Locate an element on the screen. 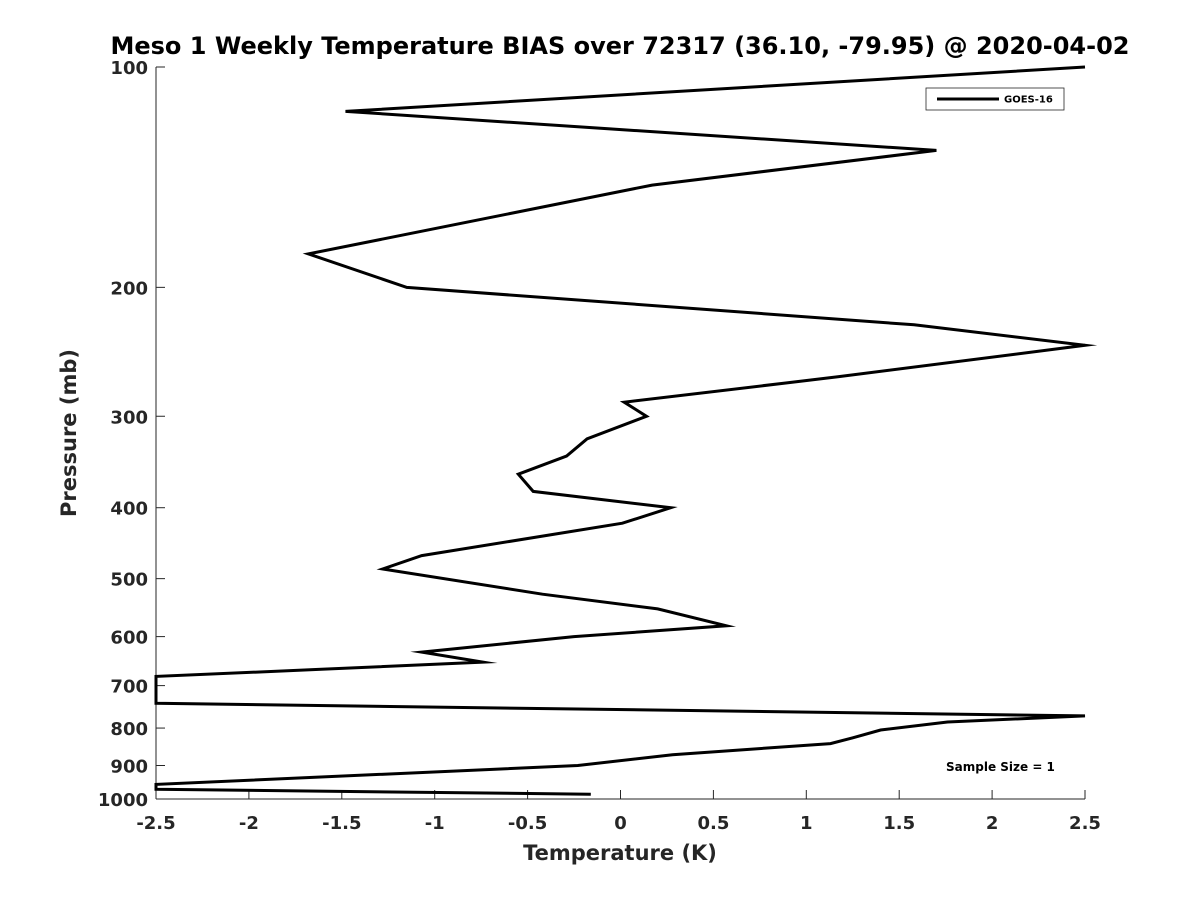 The height and width of the screenshot is (900, 1200). y-tick-label: 1000 is located at coordinates (123, 800).